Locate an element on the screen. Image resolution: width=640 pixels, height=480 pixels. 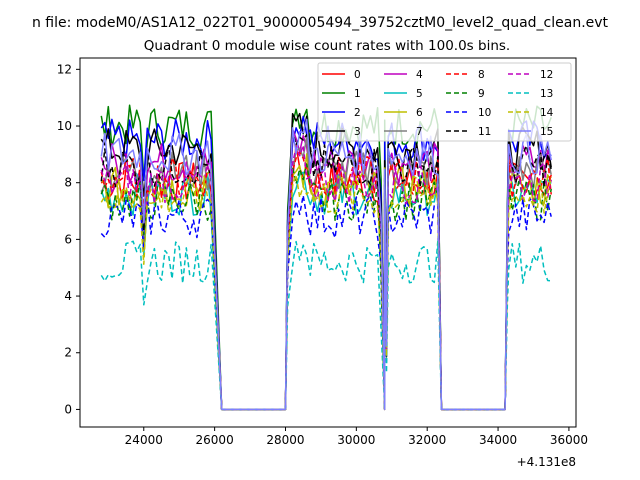
legend-label-0: 0 is located at coordinates (357, 75).